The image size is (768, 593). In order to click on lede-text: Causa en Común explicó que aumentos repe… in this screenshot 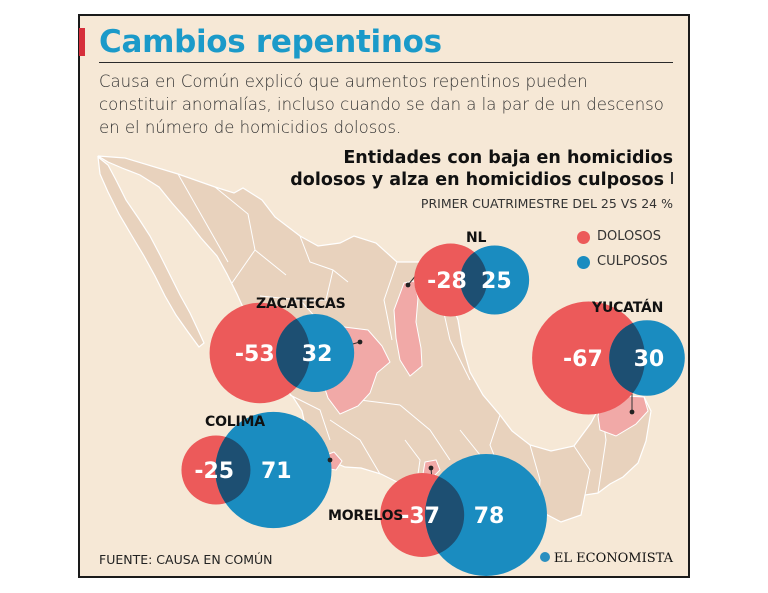, I will do `click(381, 104)`.